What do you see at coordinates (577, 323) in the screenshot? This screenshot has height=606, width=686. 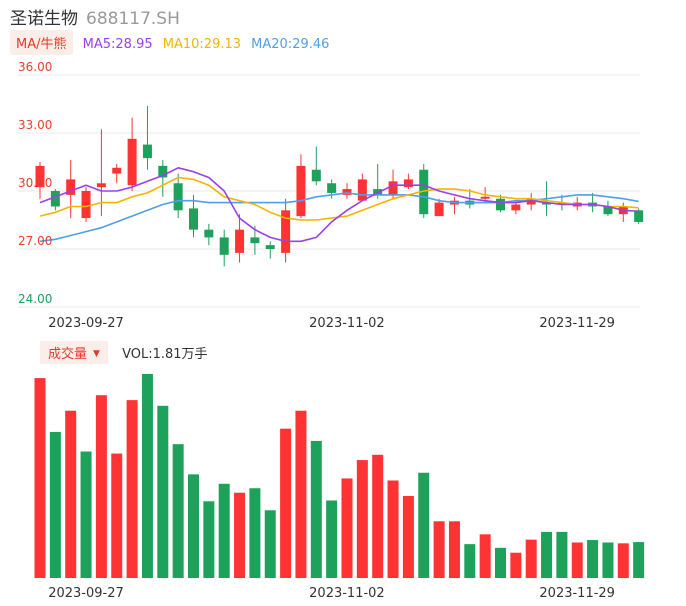 I see `price-date-tick-label: 2023-11-29` at bounding box center [577, 323].